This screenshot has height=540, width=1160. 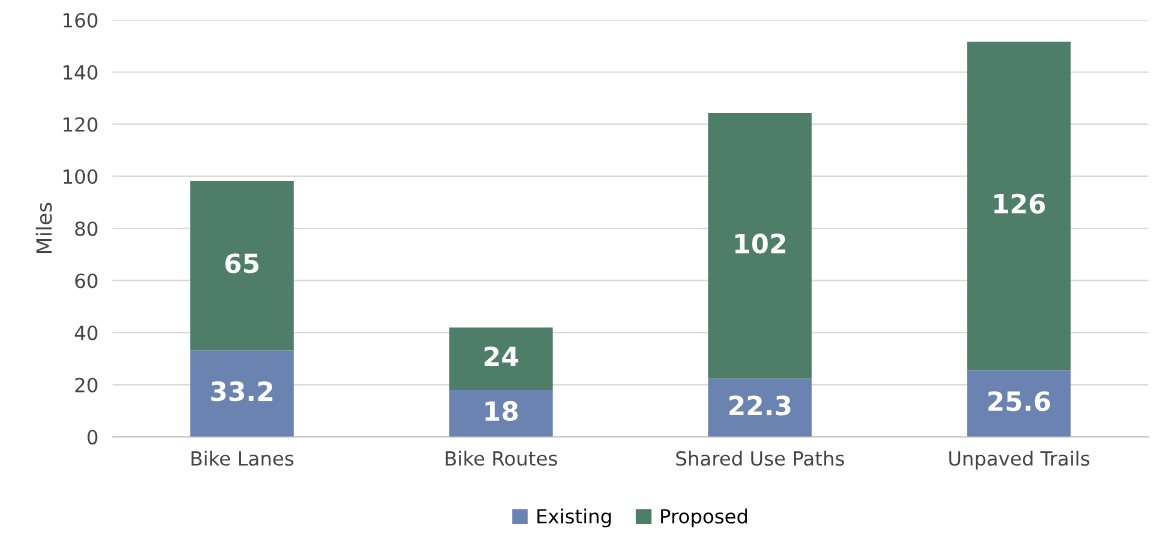 I want to click on data-label: 126, so click(x=1020, y=203).